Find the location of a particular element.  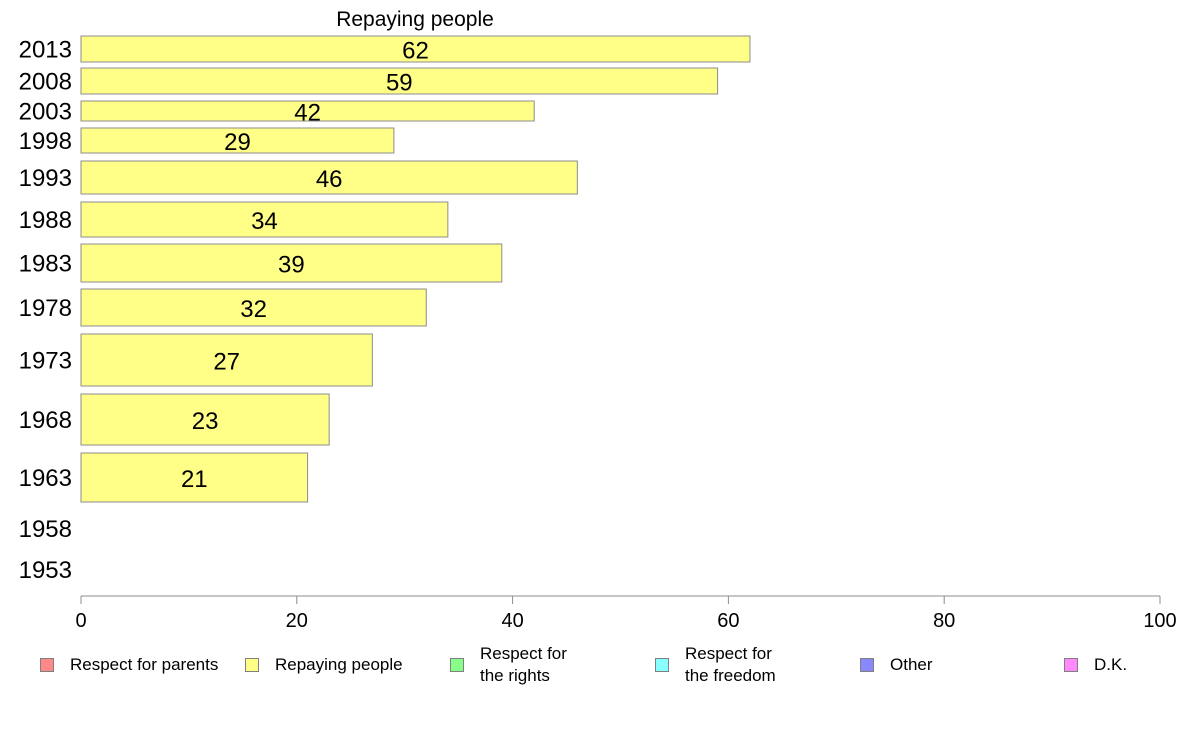

bar-value-label-1988: 34 is located at coordinates (264, 221).